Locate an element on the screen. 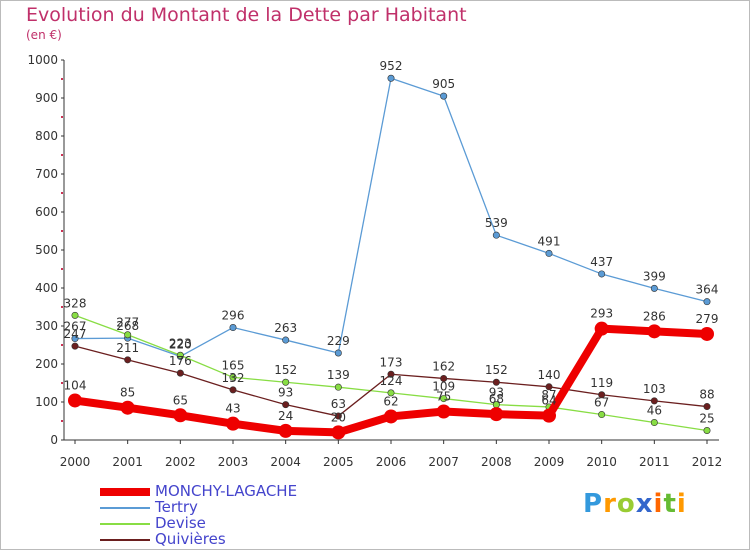 This screenshot has width=750, height=550. data-label: 165 is located at coordinates (233, 365).